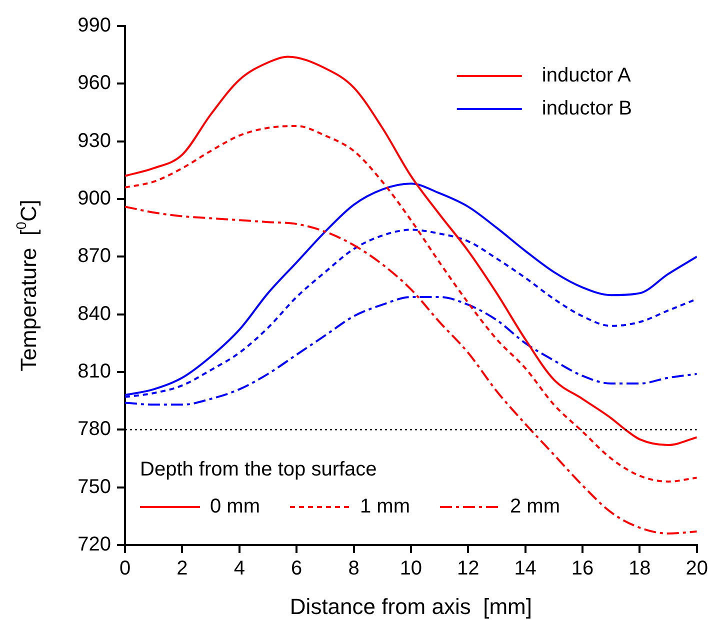  Describe the element at coordinates (94, 545) in the screenshot. I see `y-tick-label: 720` at that location.